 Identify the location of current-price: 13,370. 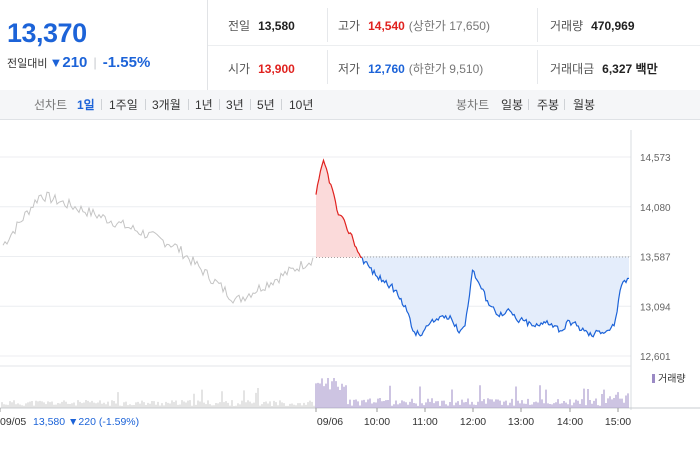
(47, 33).